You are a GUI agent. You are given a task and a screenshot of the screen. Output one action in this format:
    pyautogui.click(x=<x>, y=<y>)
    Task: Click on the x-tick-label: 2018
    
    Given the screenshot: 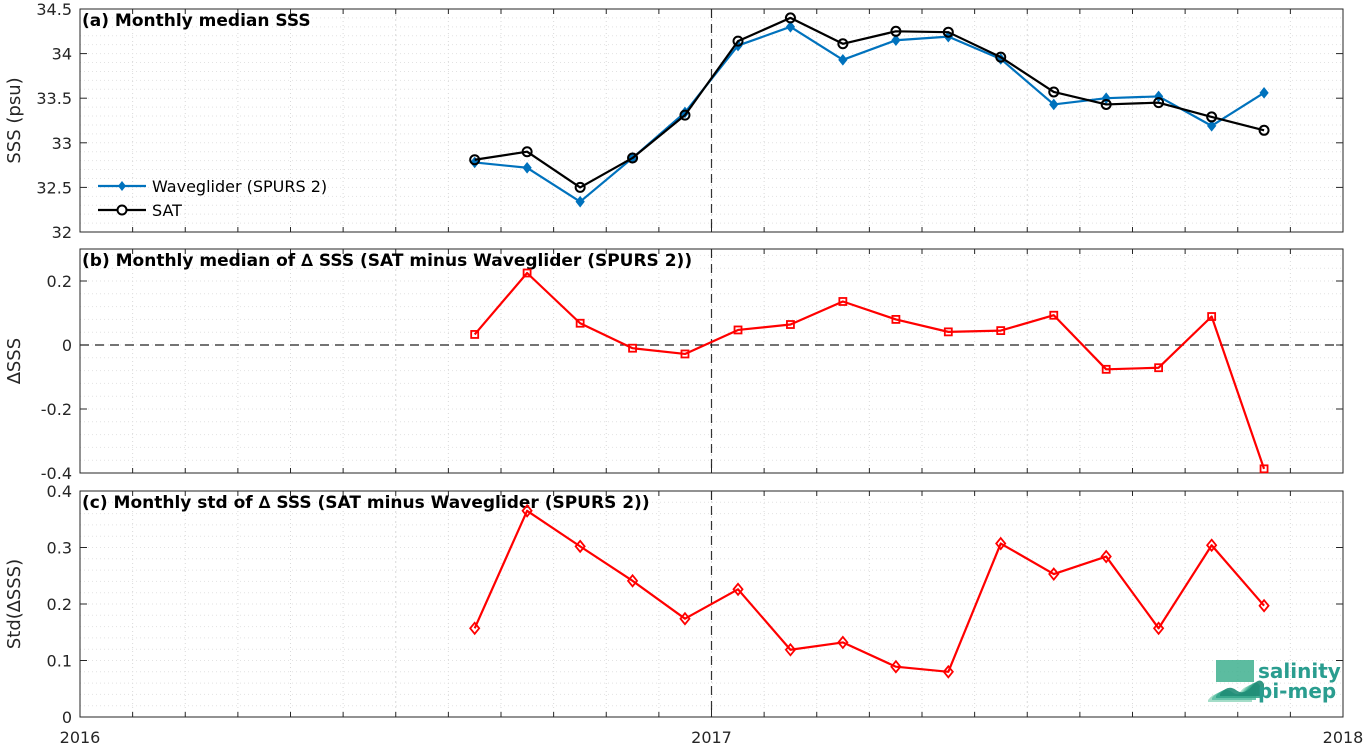 What is the action you would take?
    pyautogui.click(x=1343, y=736)
    